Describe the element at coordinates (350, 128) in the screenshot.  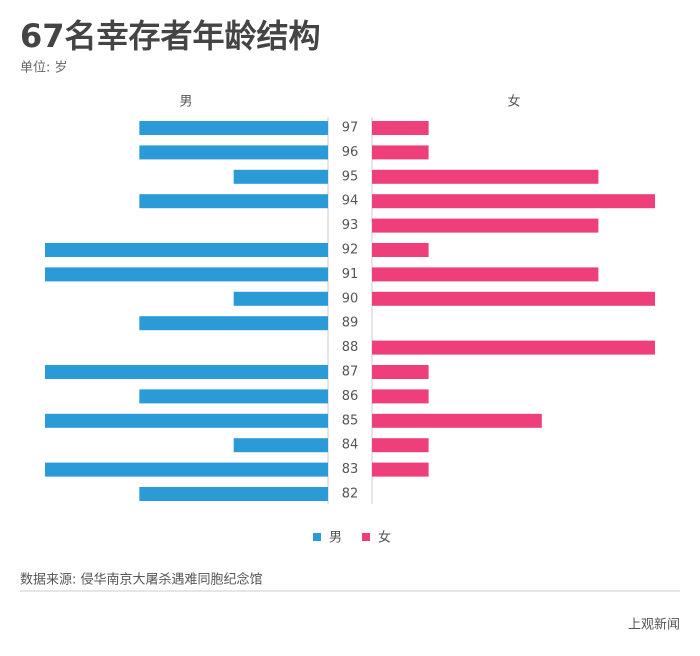
I see `category-label: 97` at that location.